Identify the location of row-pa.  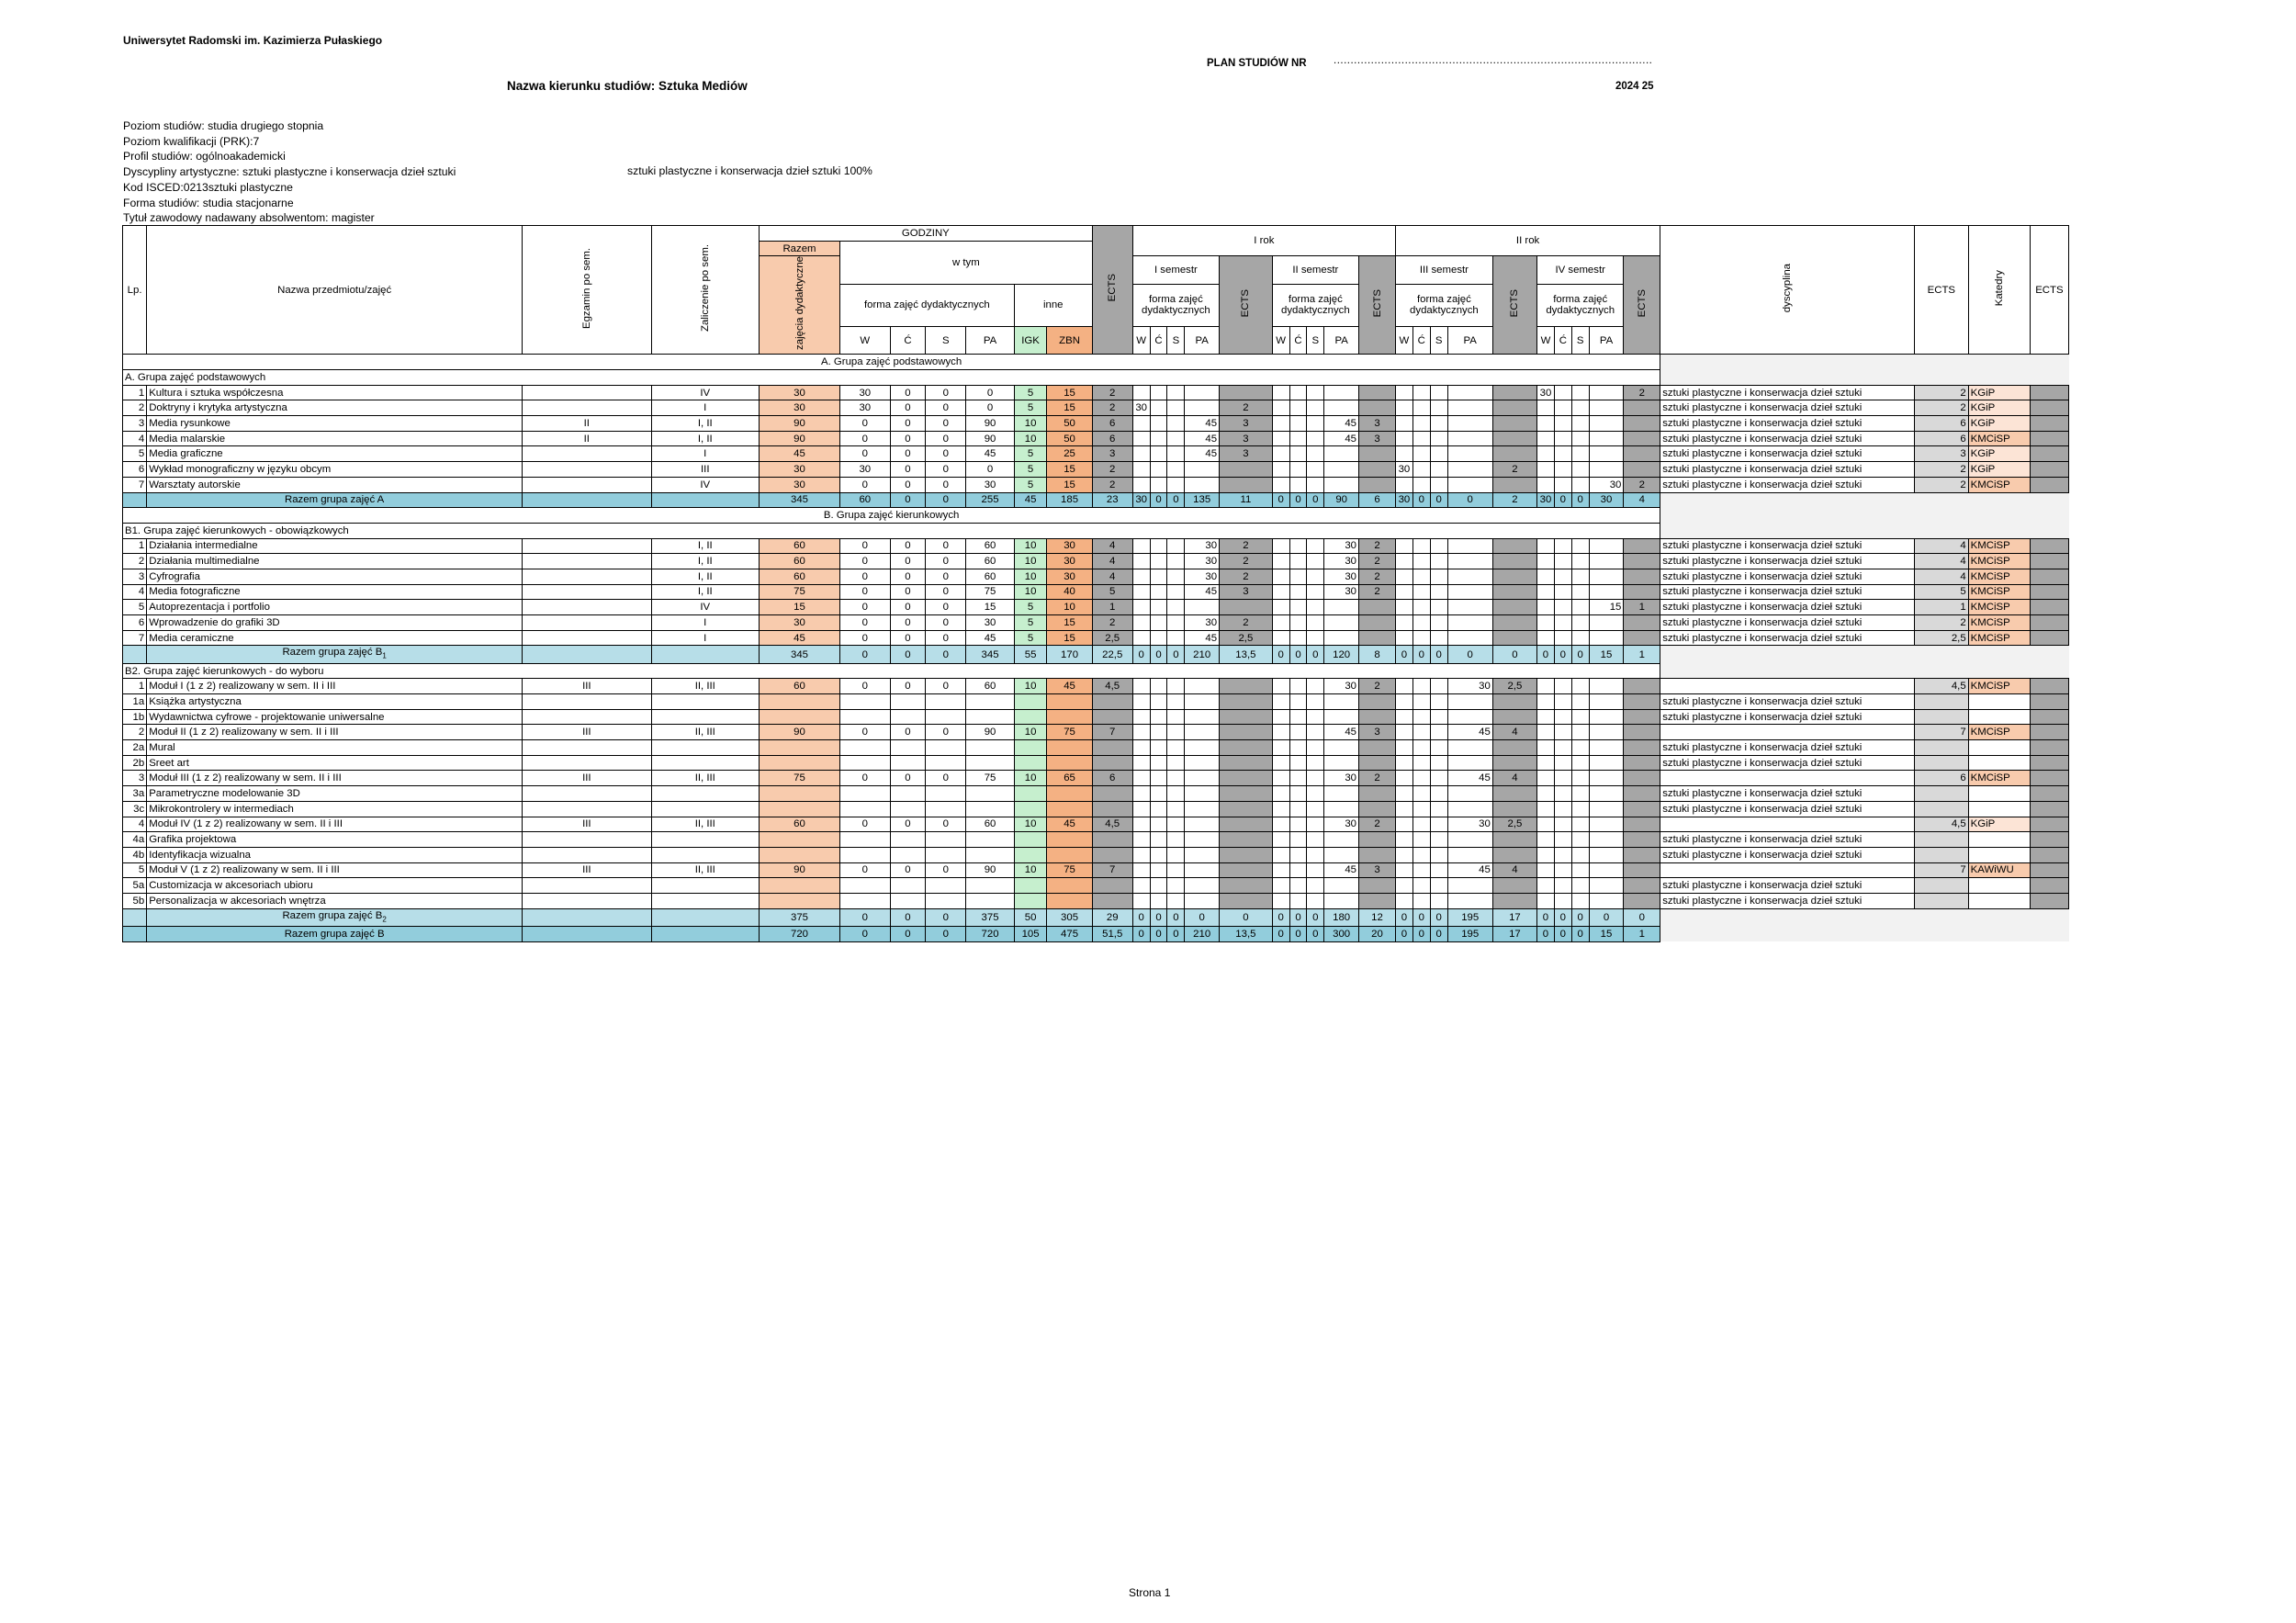
(990, 854).